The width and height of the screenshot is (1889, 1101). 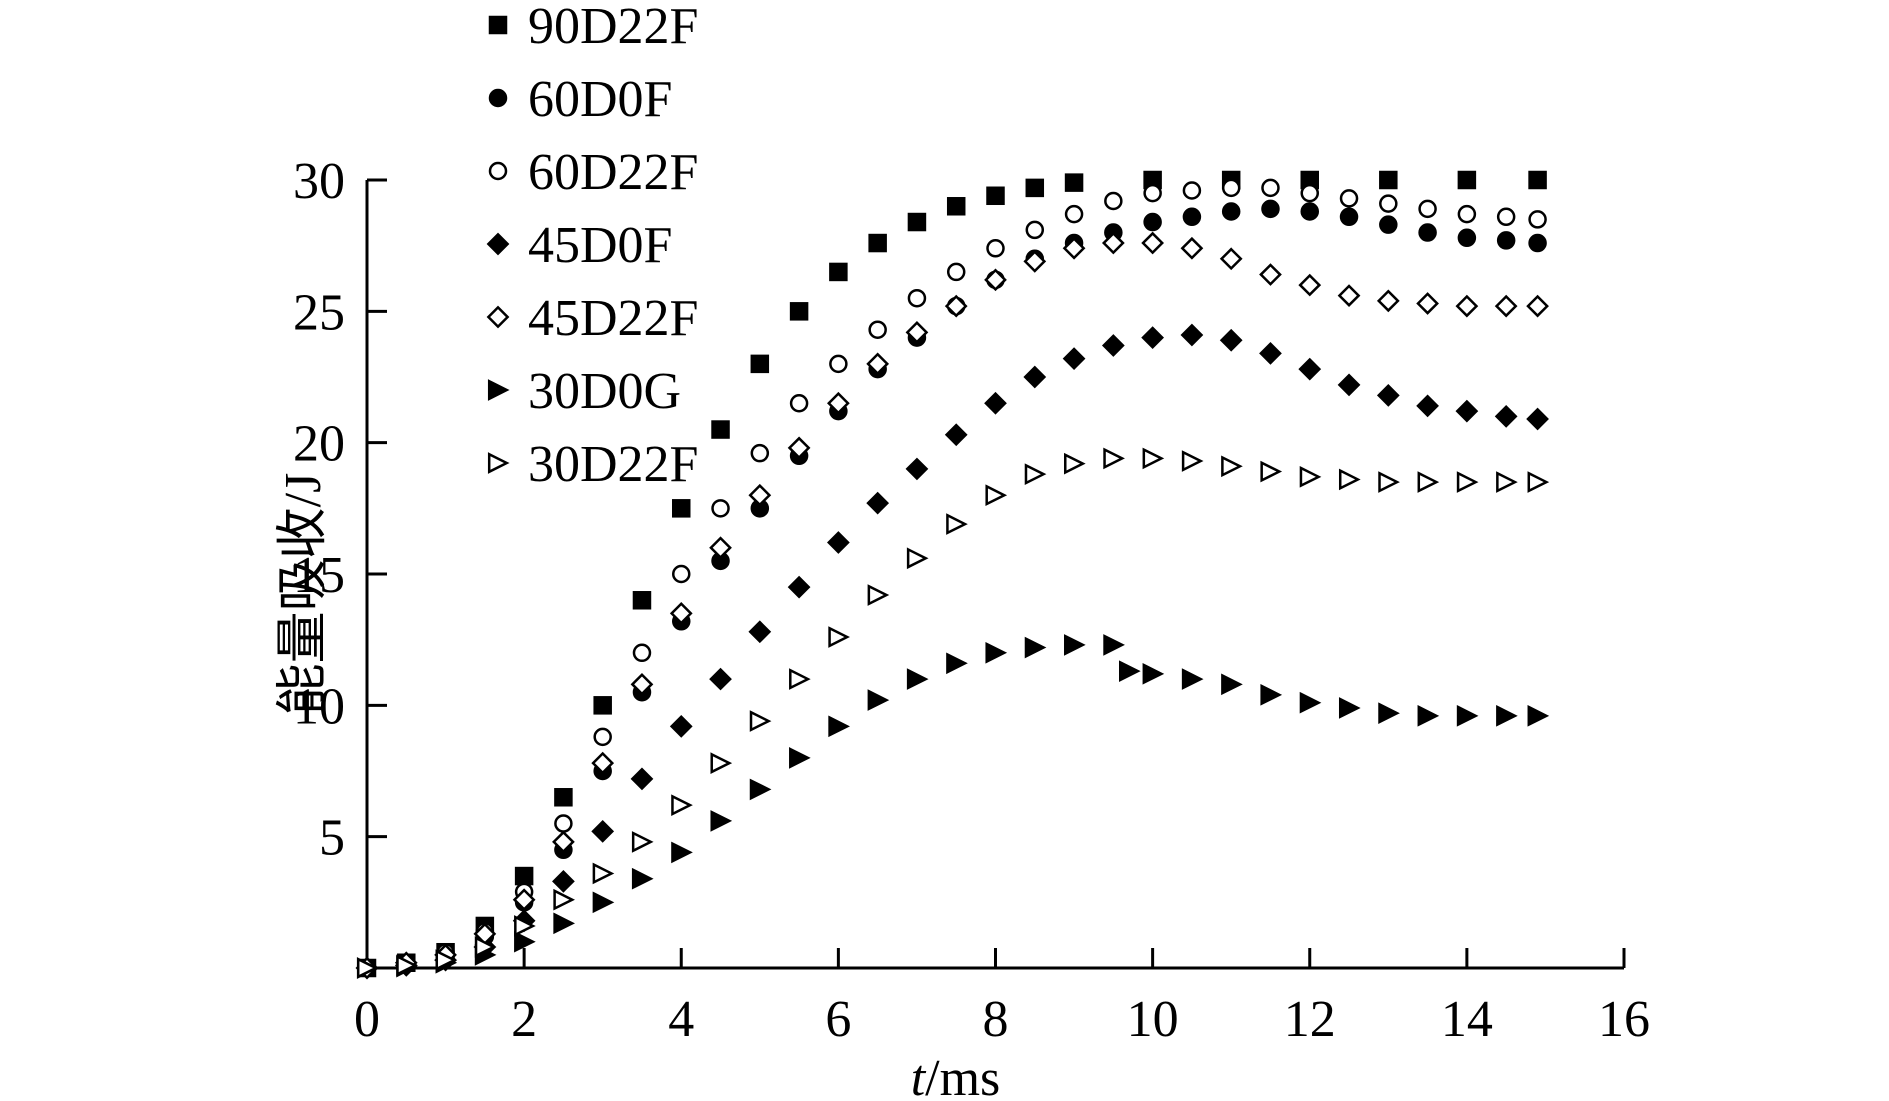 I want to click on legend-label: 45D0F, so click(x=600, y=245).